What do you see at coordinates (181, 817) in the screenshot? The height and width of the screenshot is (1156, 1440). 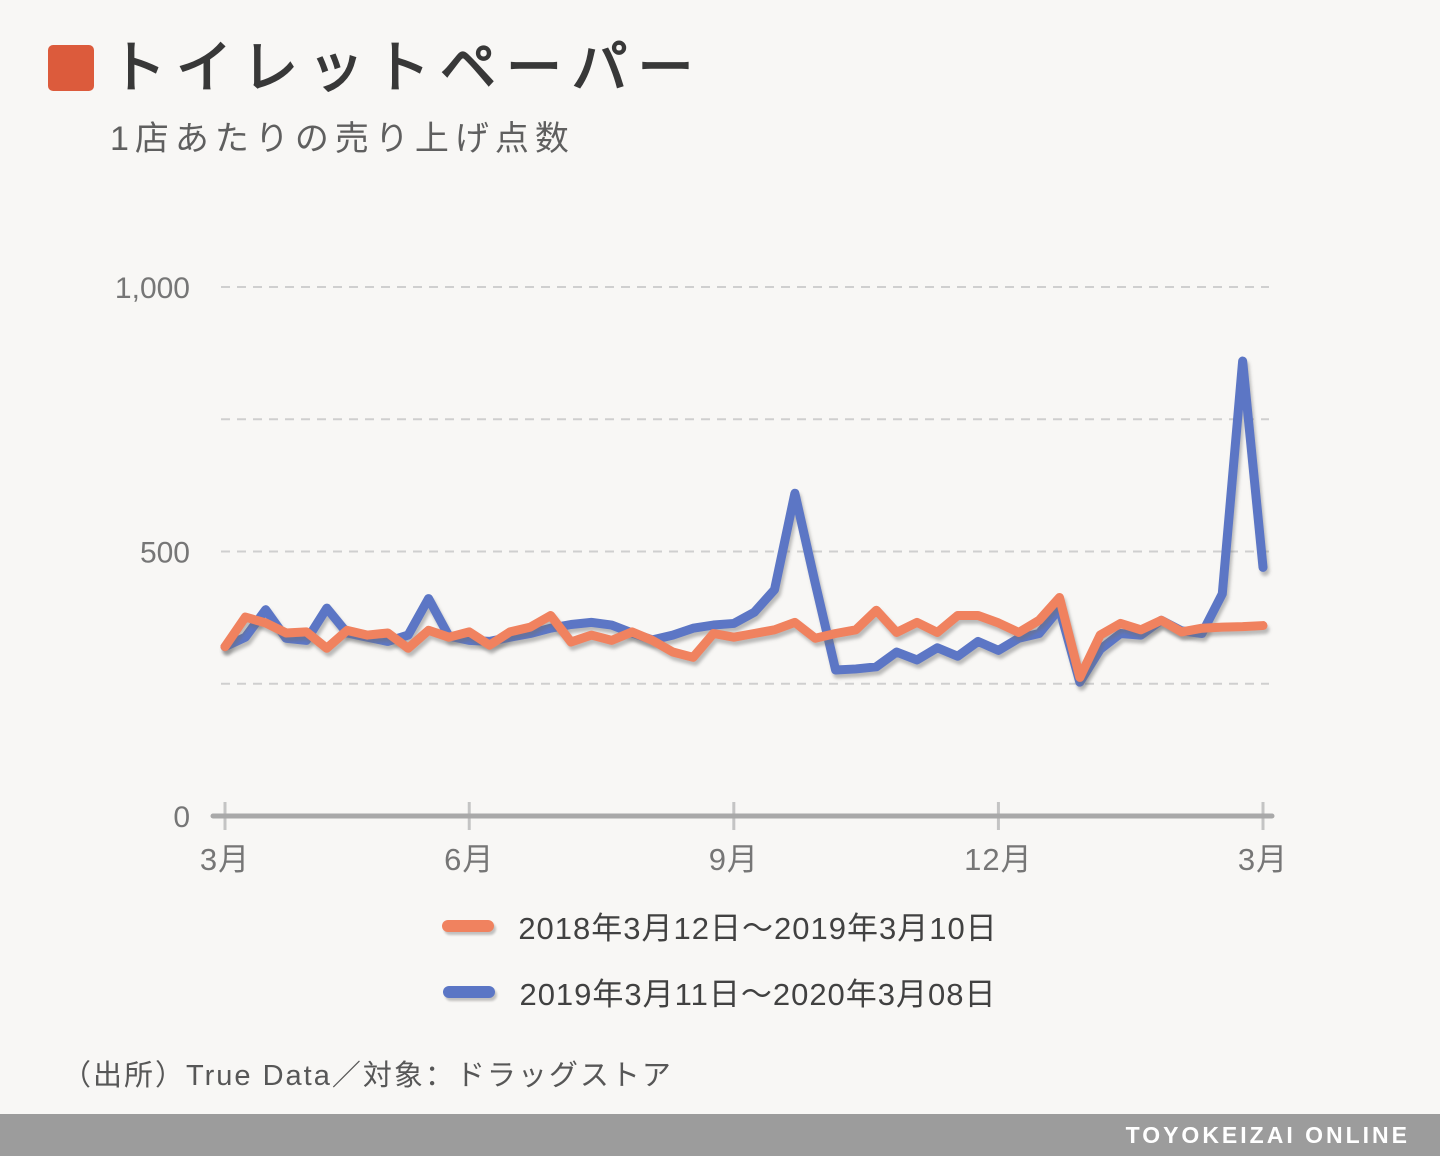 I see `y-tick-label: 0` at bounding box center [181, 817].